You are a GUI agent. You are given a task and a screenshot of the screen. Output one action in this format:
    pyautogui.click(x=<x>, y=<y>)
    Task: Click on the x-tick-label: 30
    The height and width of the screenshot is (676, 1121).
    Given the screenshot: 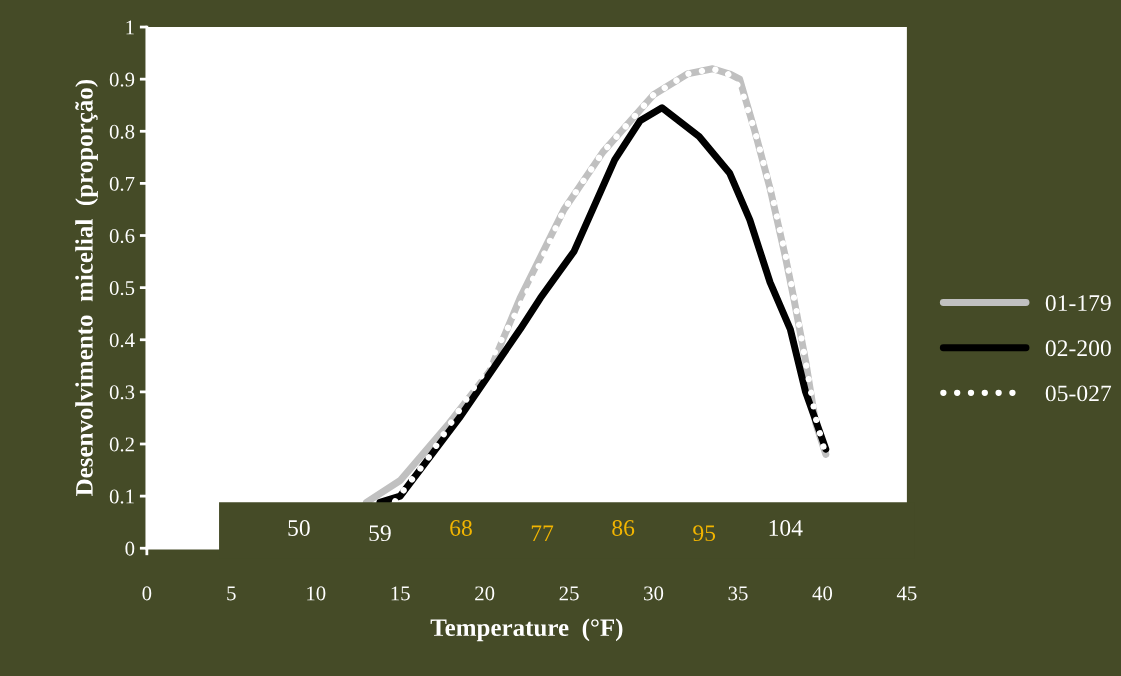 What is the action you would take?
    pyautogui.click(x=654, y=593)
    